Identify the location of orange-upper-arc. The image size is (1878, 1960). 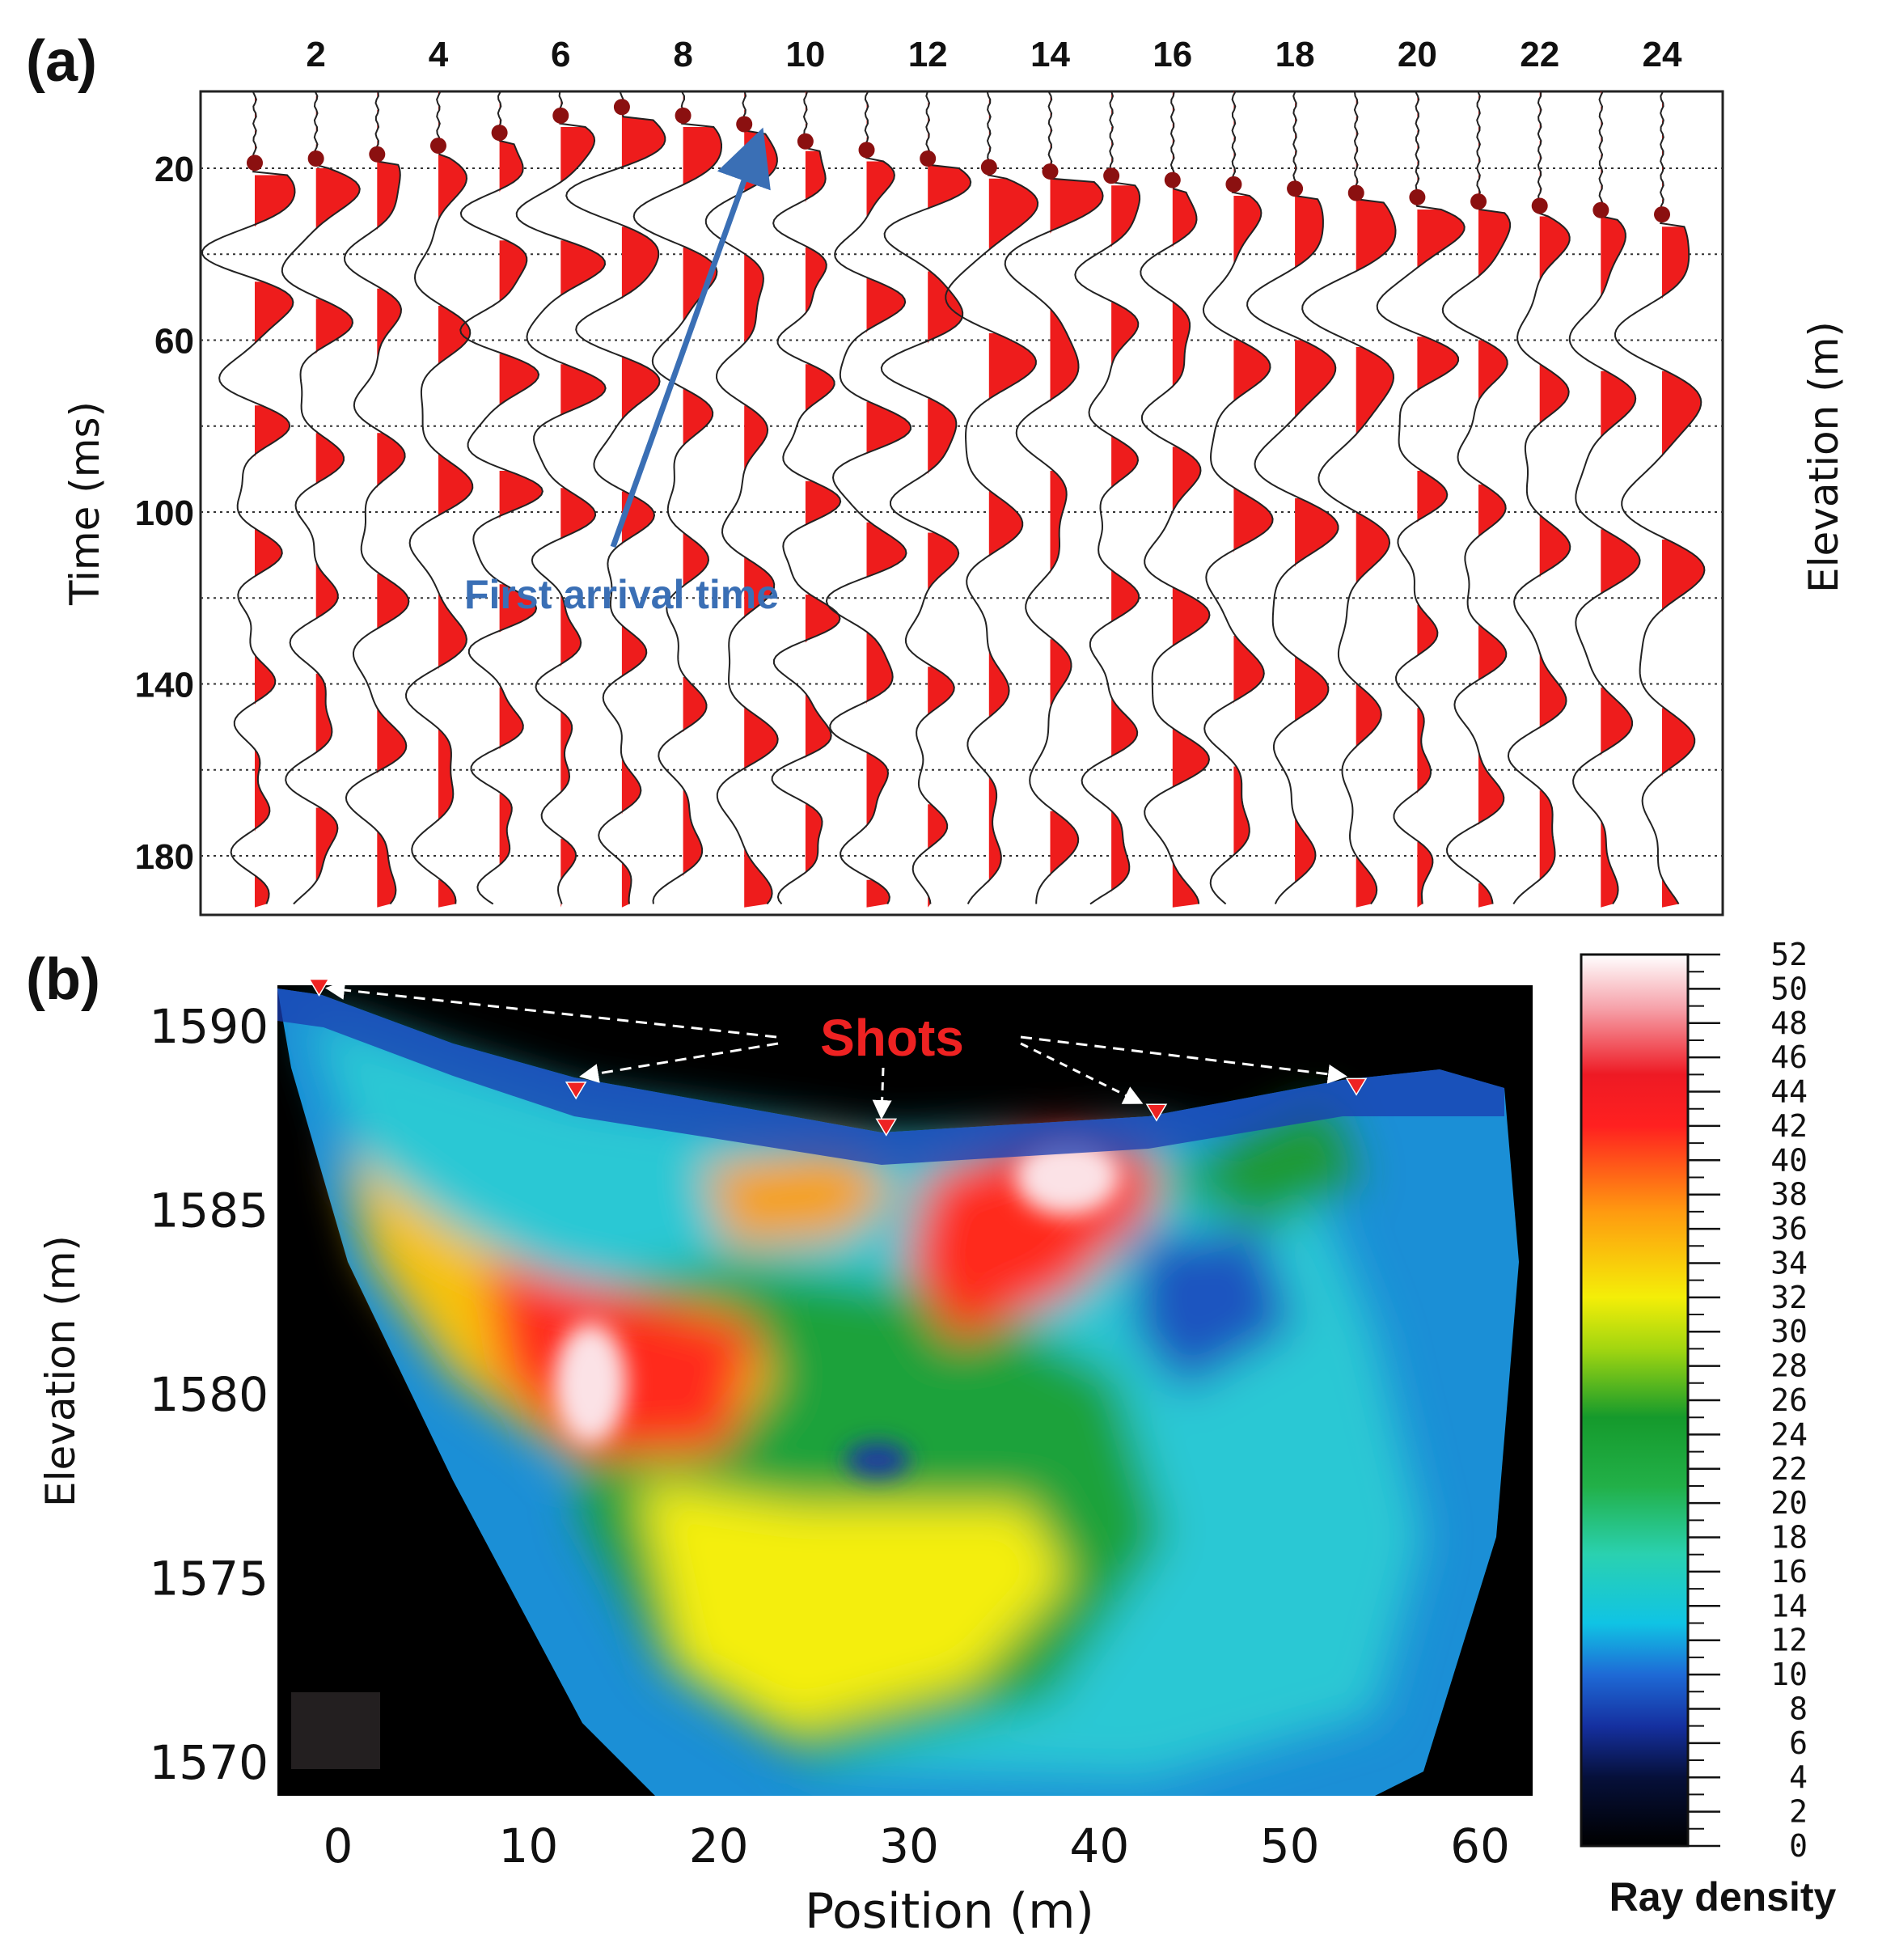
(801, 1197).